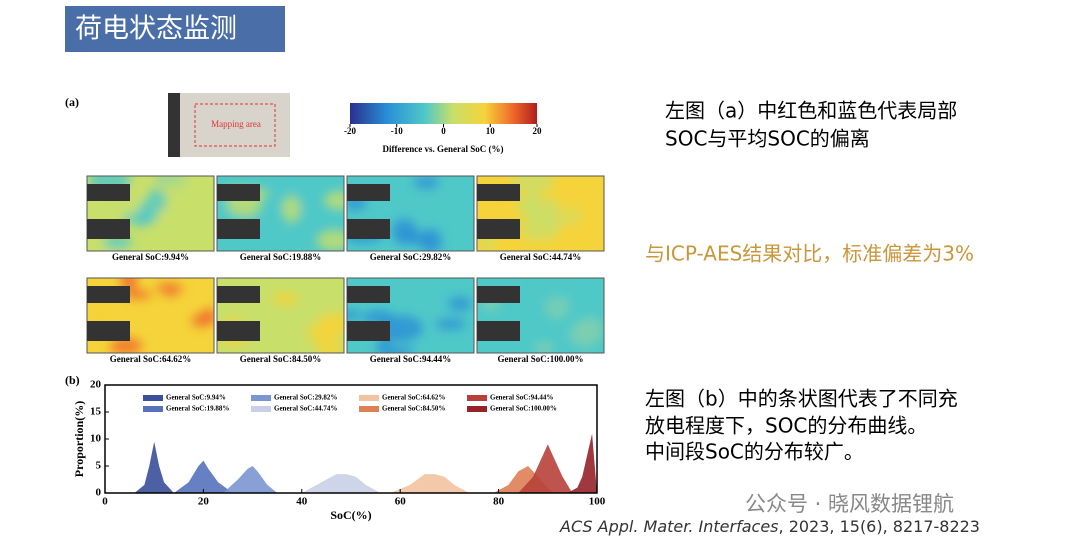 The width and height of the screenshot is (1080, 549). What do you see at coordinates (72, 102) in the screenshot?
I see `panel-label: (a)` at bounding box center [72, 102].